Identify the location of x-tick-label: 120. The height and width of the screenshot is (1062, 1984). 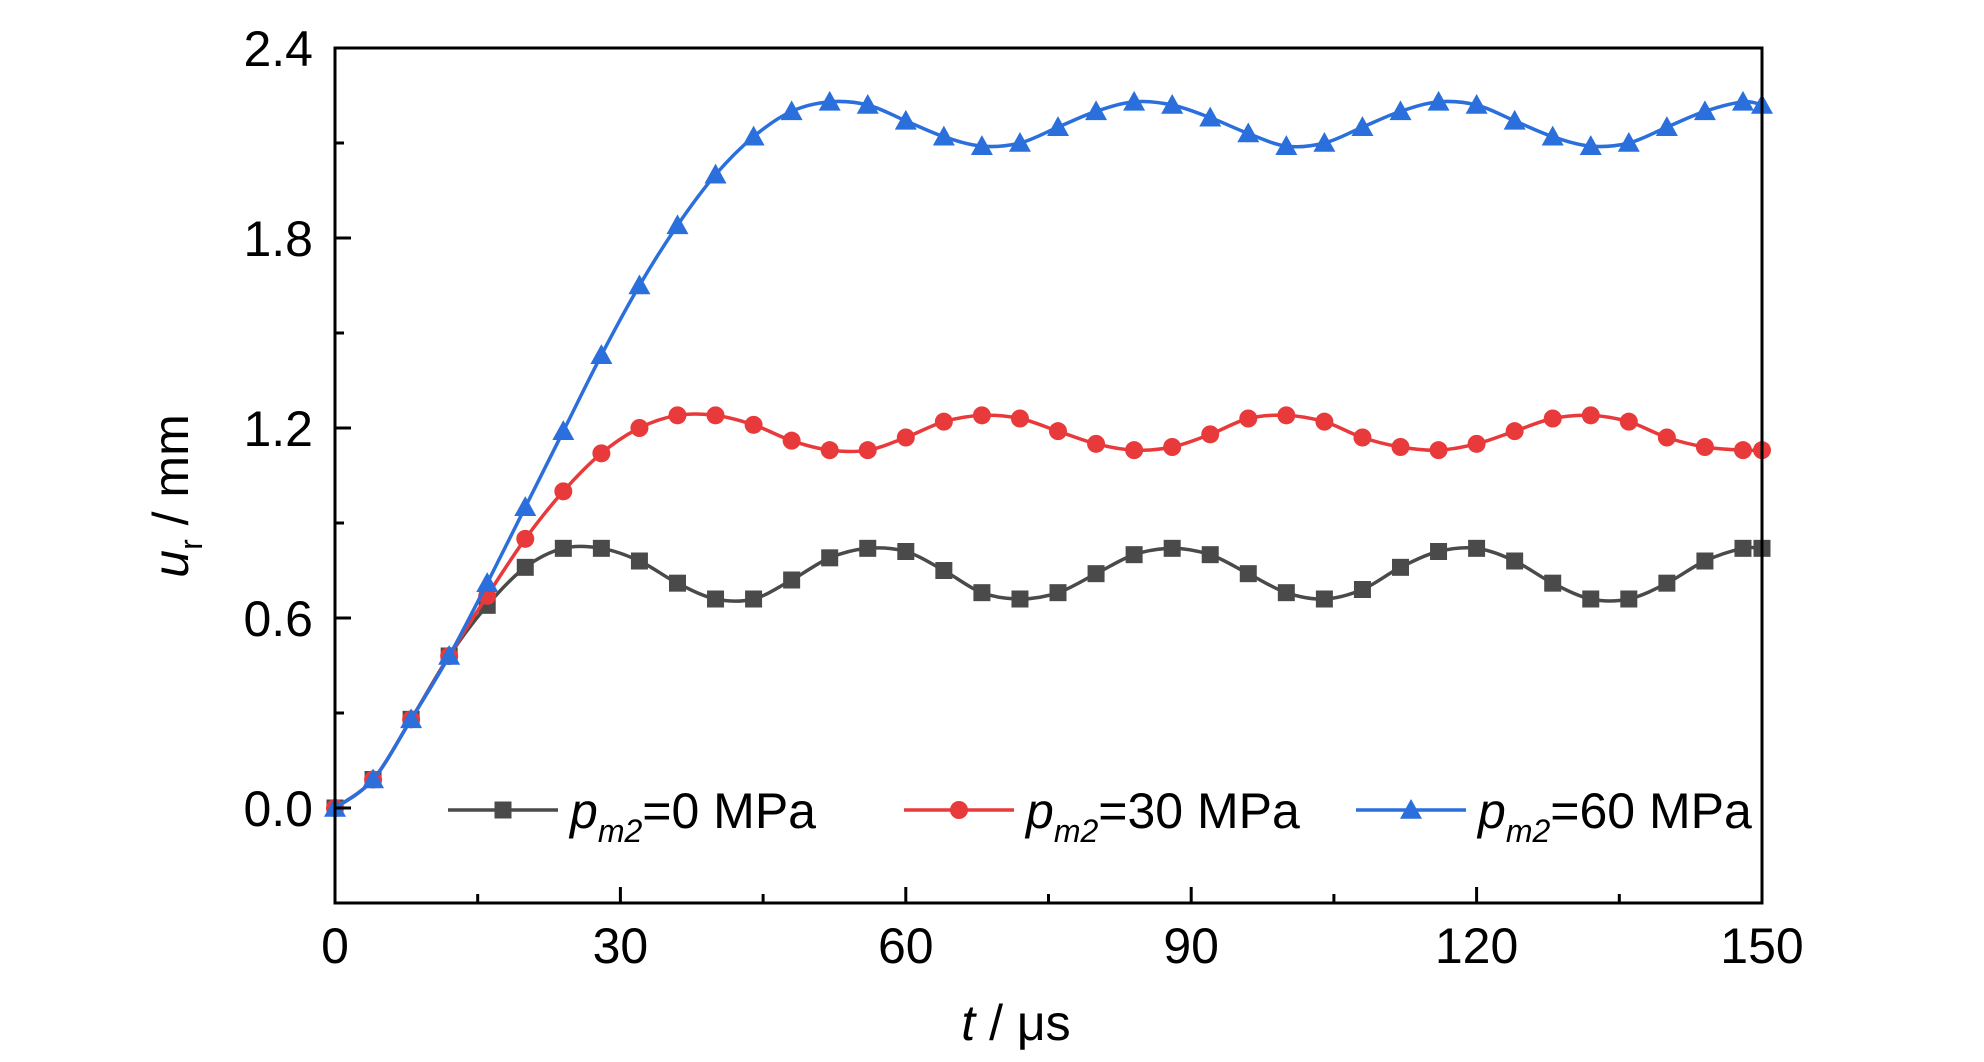
(1476, 946).